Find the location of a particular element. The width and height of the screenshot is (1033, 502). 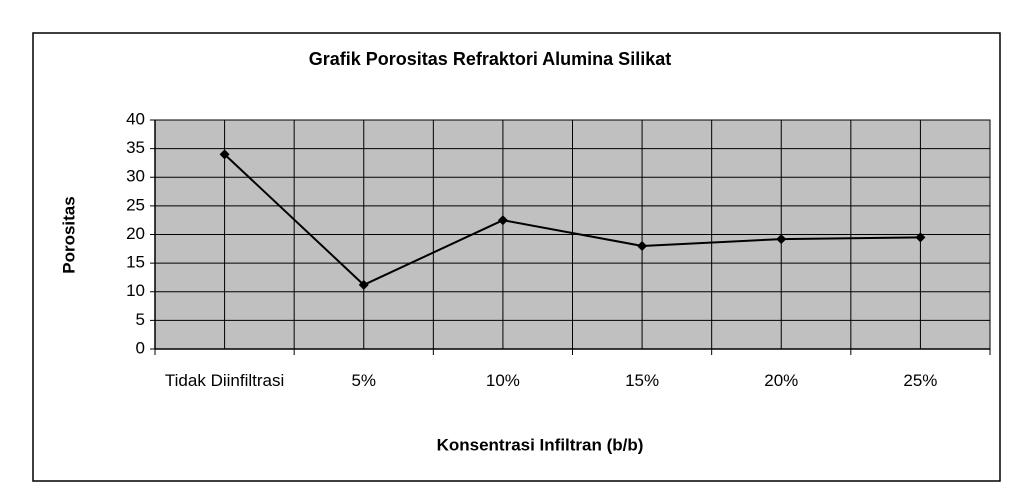

y-tick-label: 0 is located at coordinates (140, 347).